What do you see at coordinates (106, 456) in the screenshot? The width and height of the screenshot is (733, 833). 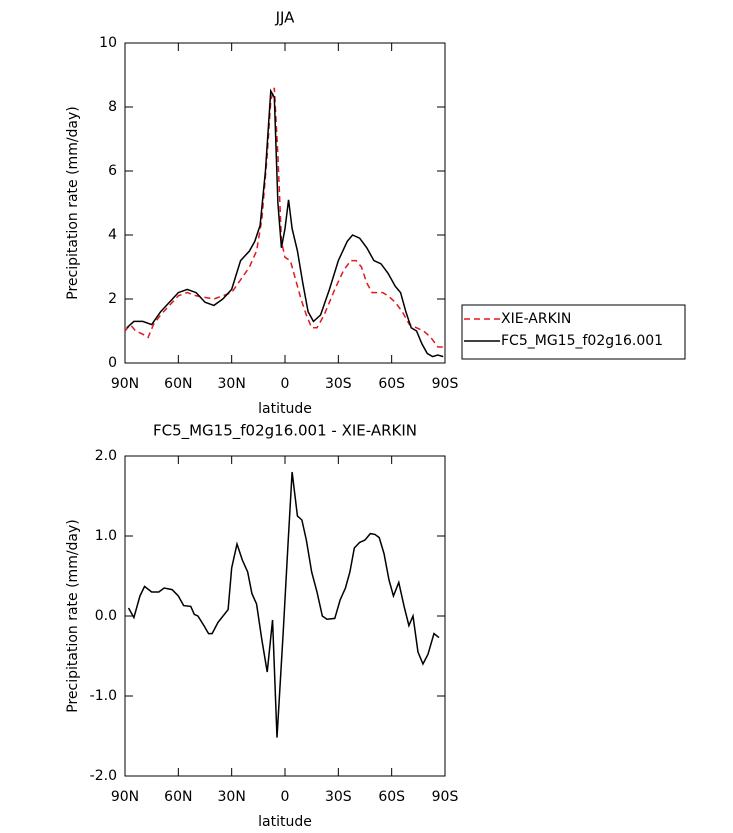 I see `y-tick-label: 2.0` at bounding box center [106, 456].